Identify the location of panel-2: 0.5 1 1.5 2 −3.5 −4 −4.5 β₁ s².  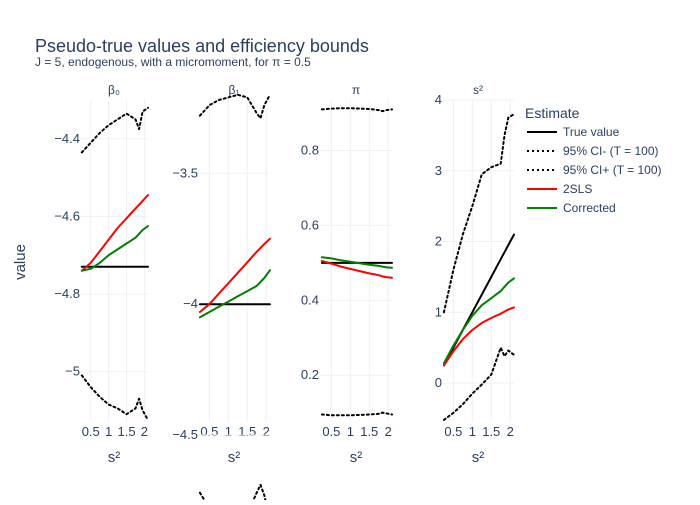
(221, 294).